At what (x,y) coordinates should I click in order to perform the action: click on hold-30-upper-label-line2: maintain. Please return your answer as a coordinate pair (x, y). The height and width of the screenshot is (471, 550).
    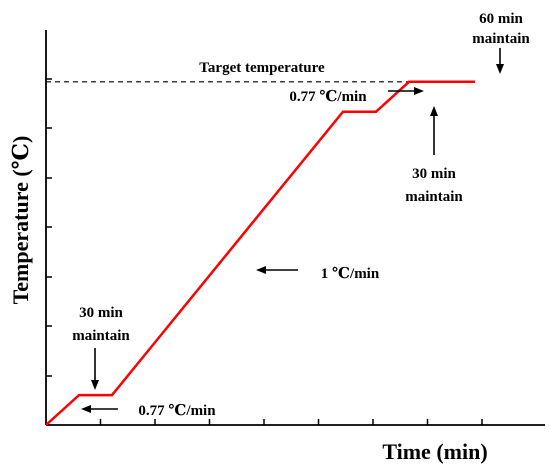
    Looking at the image, I should click on (434, 197).